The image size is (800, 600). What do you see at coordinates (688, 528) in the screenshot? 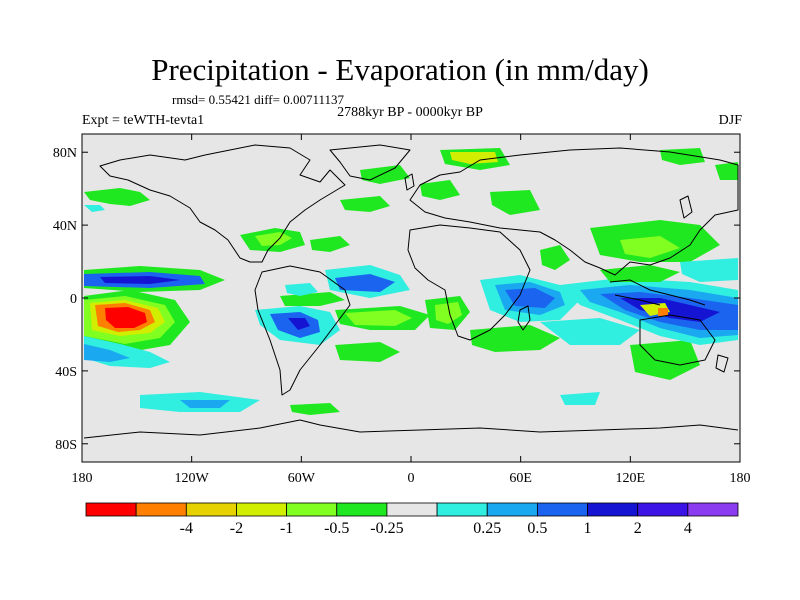
I see `colorbar-label: 4` at bounding box center [688, 528].